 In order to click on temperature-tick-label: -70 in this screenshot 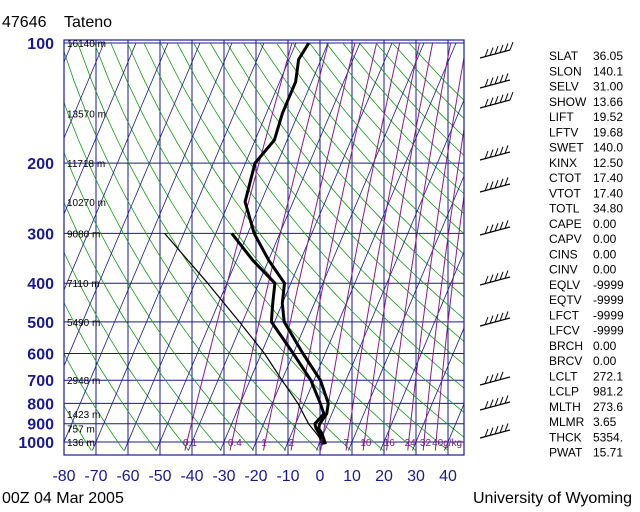, I will do `click(95, 476)`.